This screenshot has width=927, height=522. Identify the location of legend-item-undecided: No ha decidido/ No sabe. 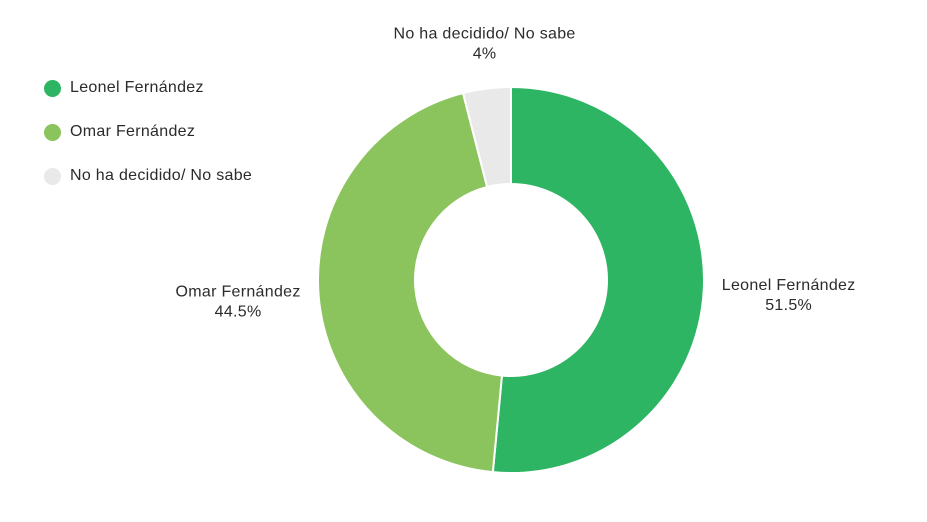
(148, 176).